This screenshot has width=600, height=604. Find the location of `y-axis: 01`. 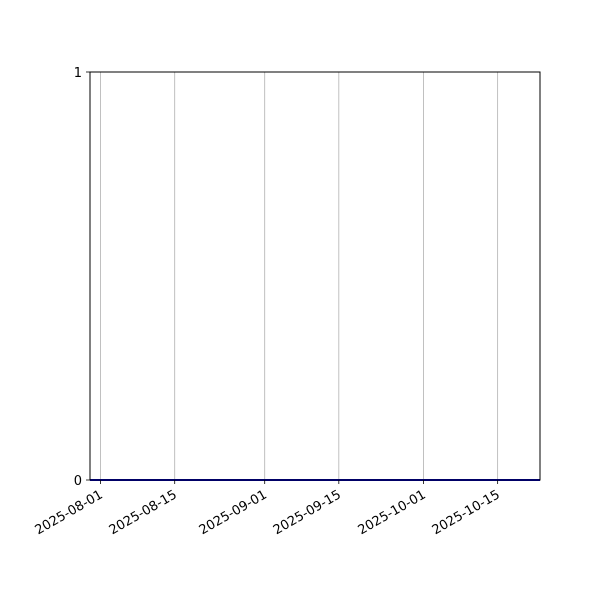

y-axis: 01 is located at coordinates (82, 277).